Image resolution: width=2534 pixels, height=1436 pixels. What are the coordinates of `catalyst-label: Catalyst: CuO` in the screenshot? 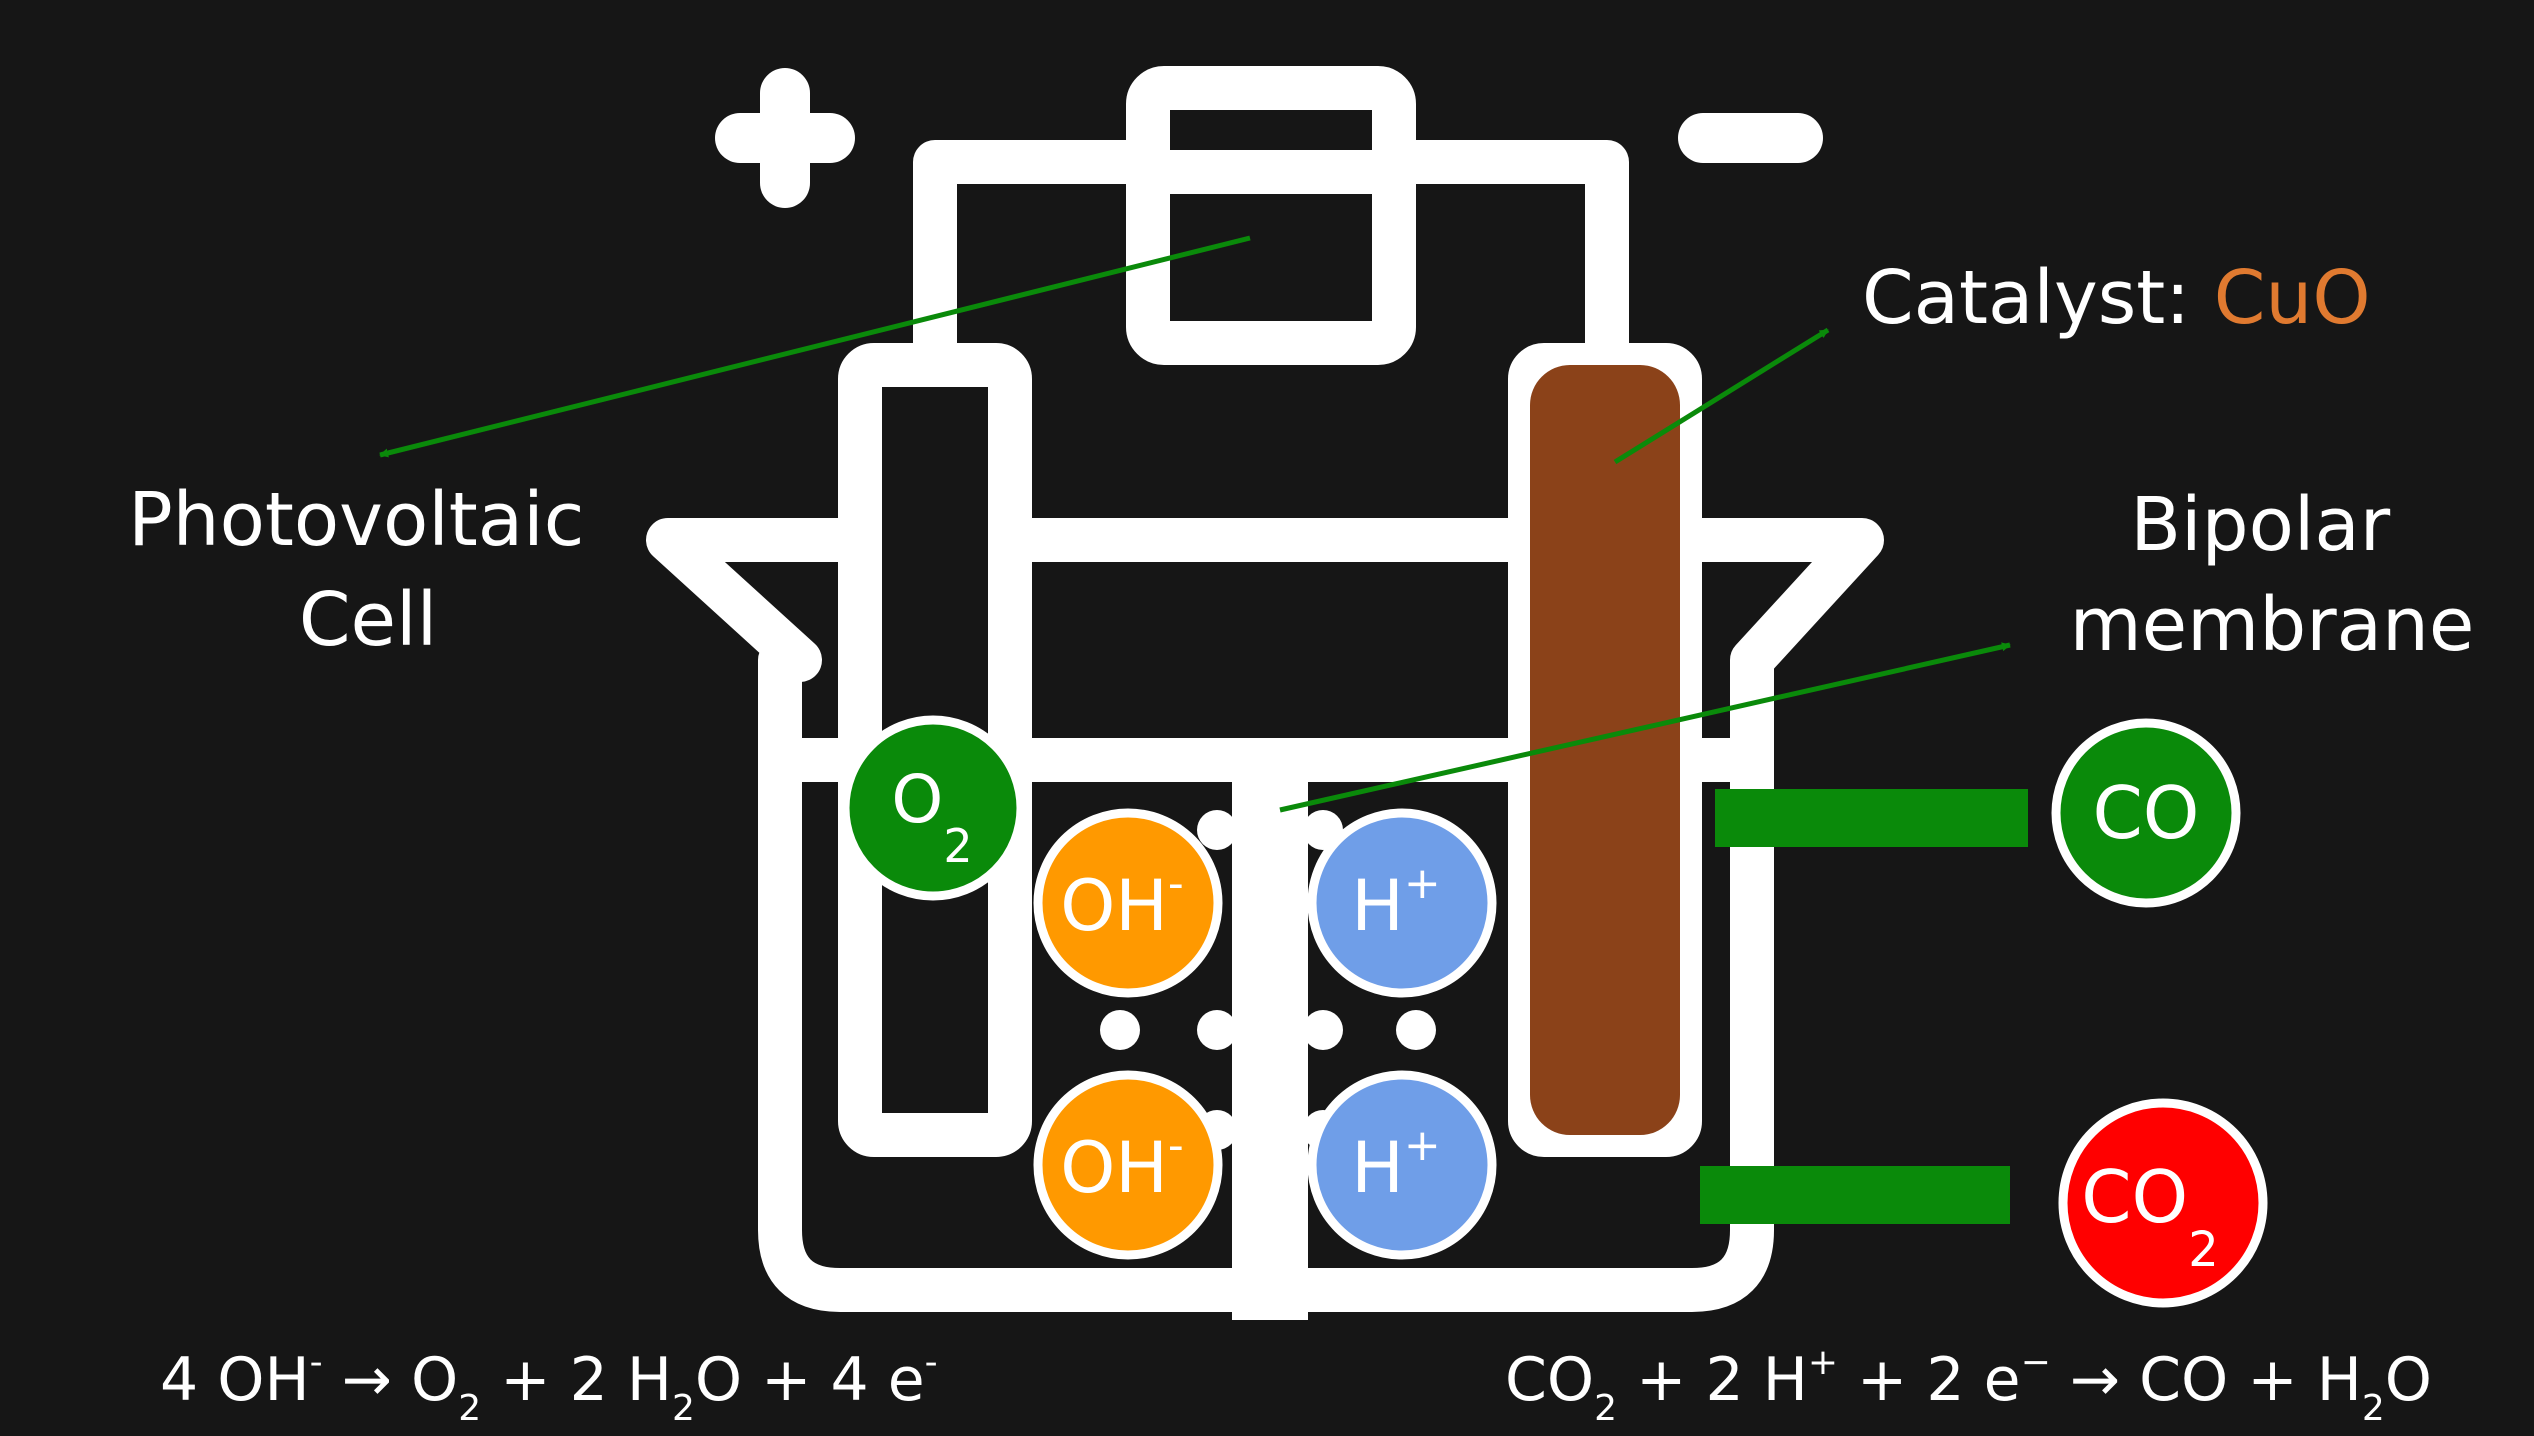 It's located at (2116, 298).